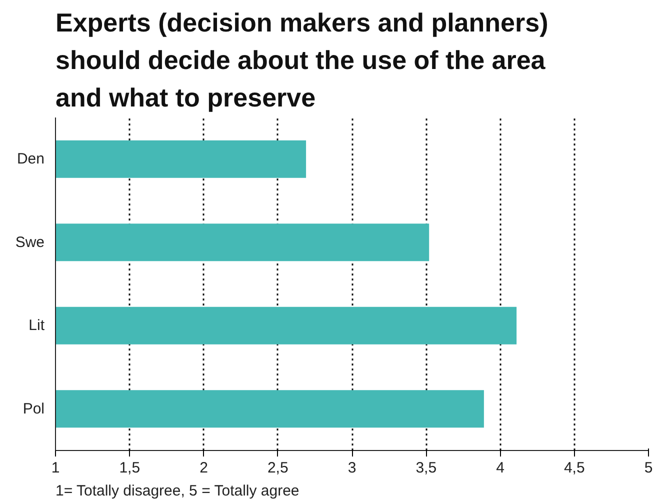 This screenshot has height=504, width=658. What do you see at coordinates (648, 468) in the screenshot?
I see `x-tick-label: 5` at bounding box center [648, 468].